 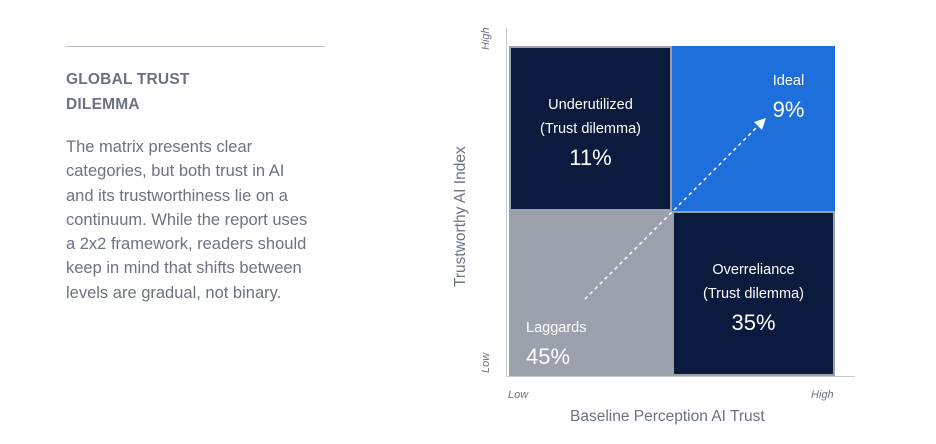 I want to click on description-line: The matrix presents clear, so click(x=159, y=147).